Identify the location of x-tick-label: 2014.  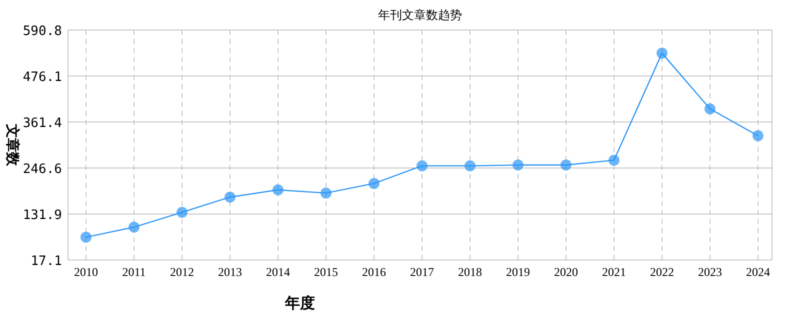
(278, 272).